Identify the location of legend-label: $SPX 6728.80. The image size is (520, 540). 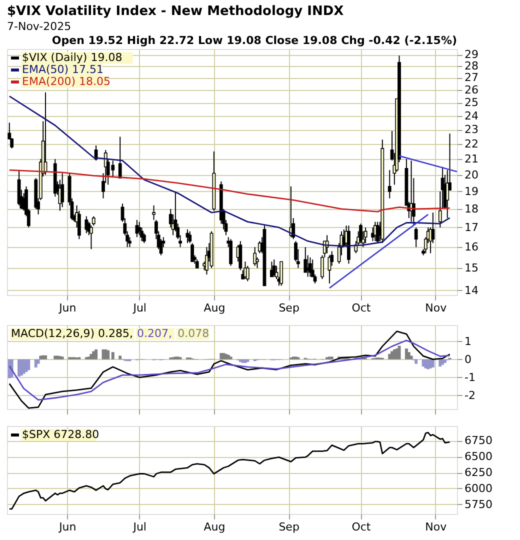
(61, 434).